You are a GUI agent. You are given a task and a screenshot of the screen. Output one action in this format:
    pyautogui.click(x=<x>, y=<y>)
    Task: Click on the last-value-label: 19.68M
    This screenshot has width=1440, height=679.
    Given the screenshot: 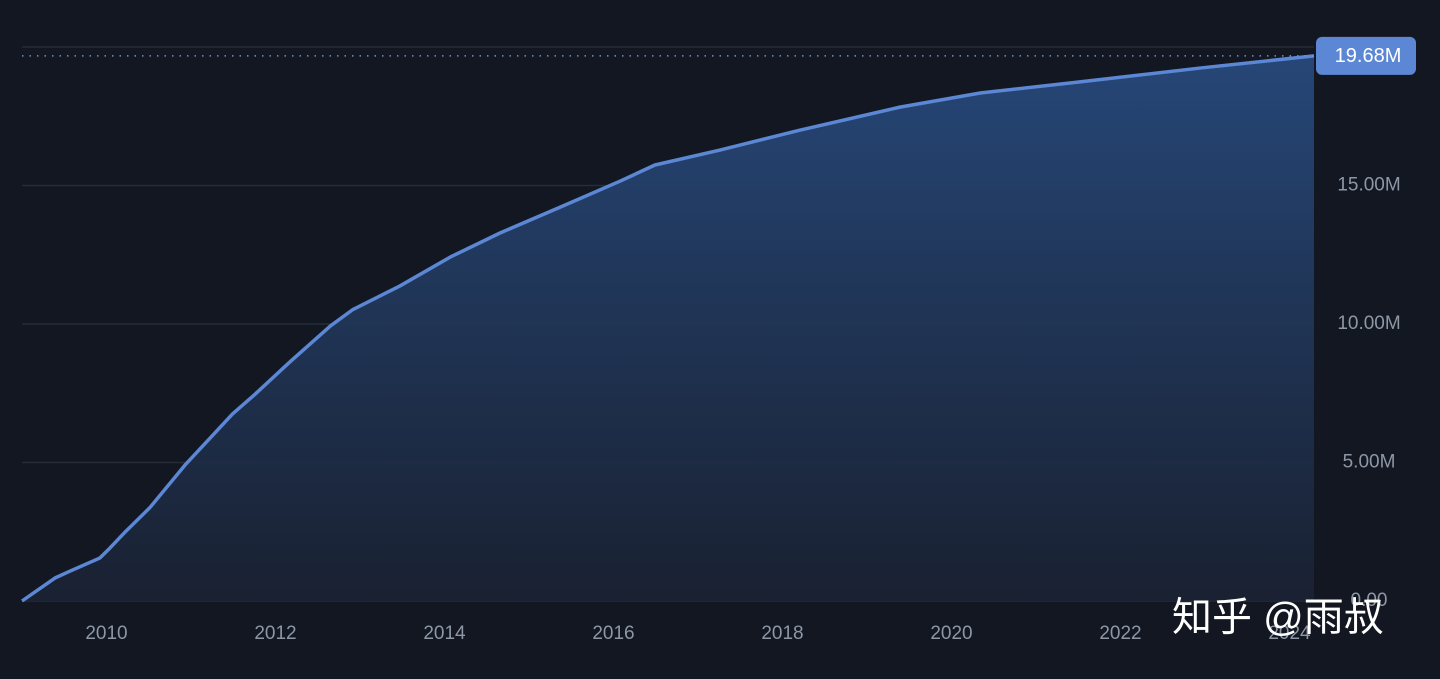 What is the action you would take?
    pyautogui.click(x=1368, y=56)
    